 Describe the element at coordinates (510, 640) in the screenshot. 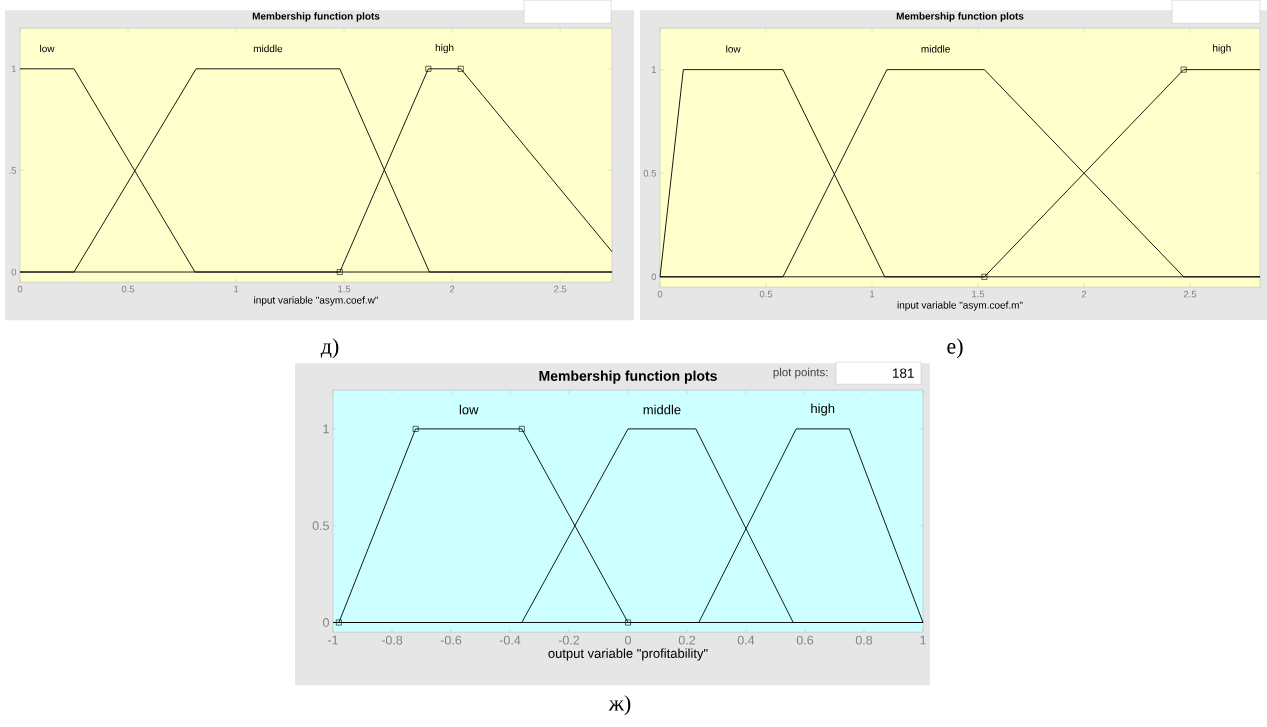

I see `x-tick-label: -0.4` at that location.